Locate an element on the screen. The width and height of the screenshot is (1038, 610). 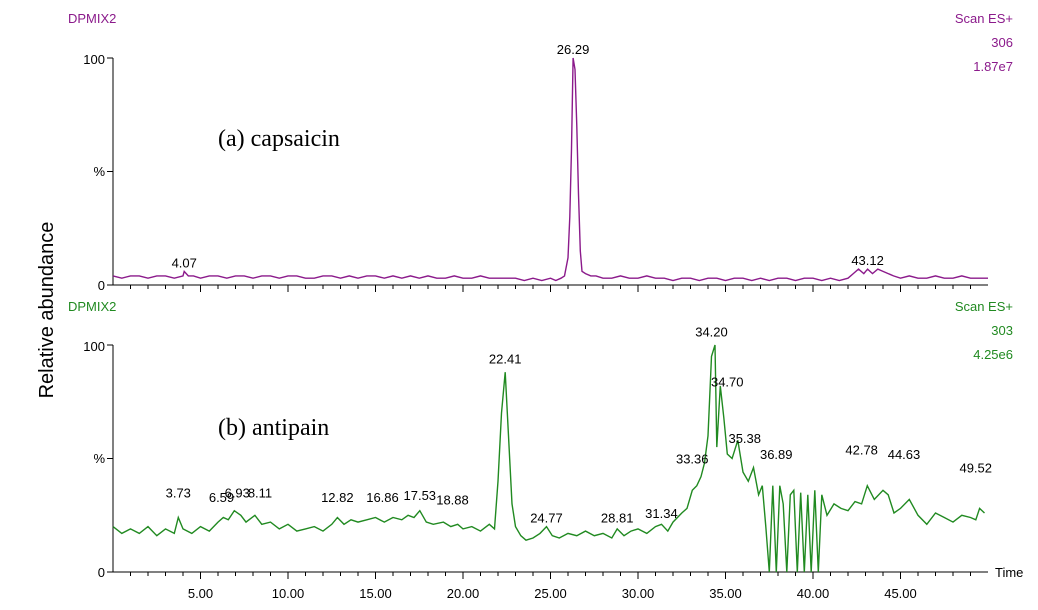
panel-a-annotation: (a) capsaicin is located at coordinates (279, 139).